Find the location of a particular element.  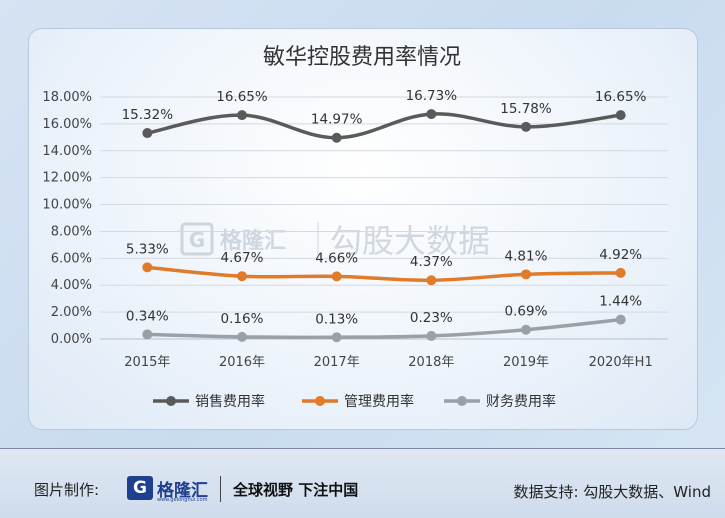

data-label: 0.16% is located at coordinates (242, 319).